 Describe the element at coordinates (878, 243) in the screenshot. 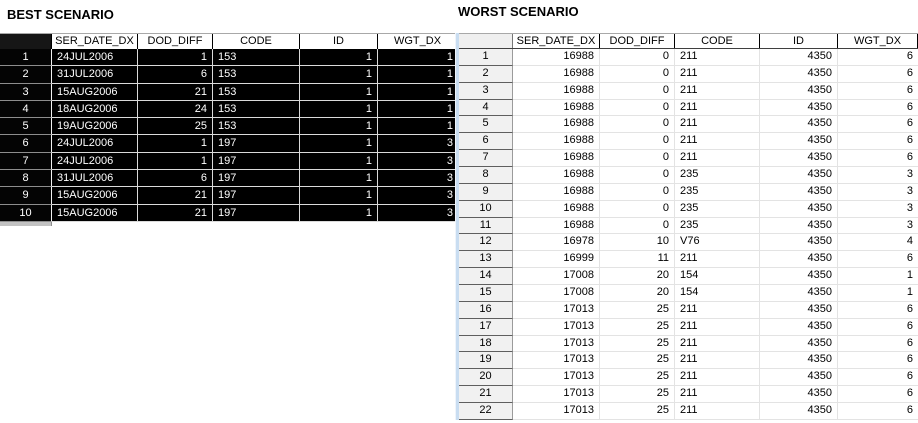

I see `table-cell: 4` at that location.